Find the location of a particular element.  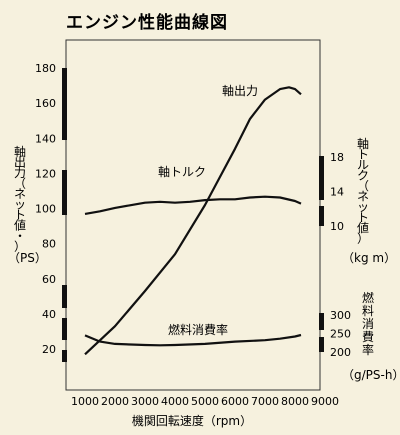

y-tick-label: 100 is located at coordinates (45, 209).